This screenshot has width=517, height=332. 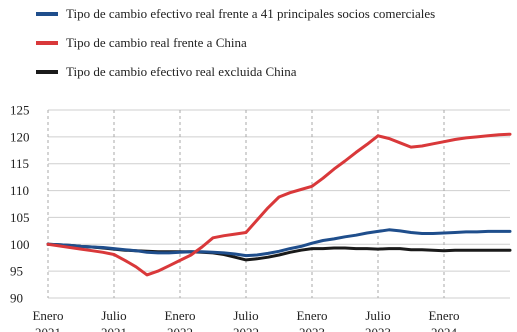 I want to click on y-tick-label: 100, so click(x=20, y=244).